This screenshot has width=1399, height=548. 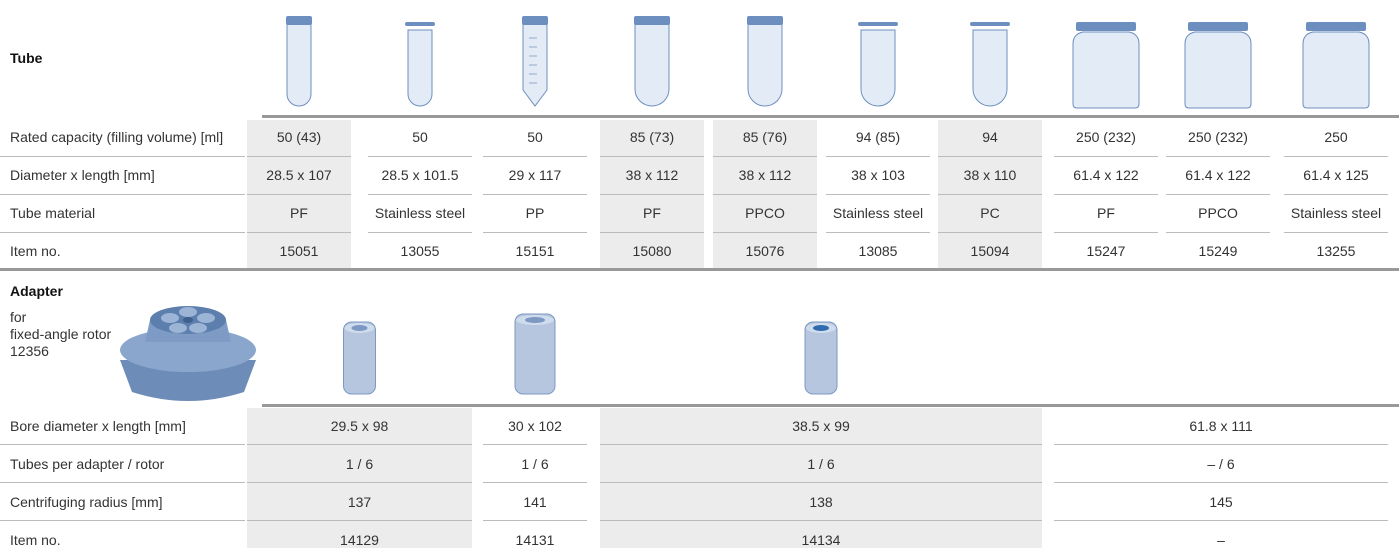 I want to click on cell-text: PC, so click(x=990, y=213).